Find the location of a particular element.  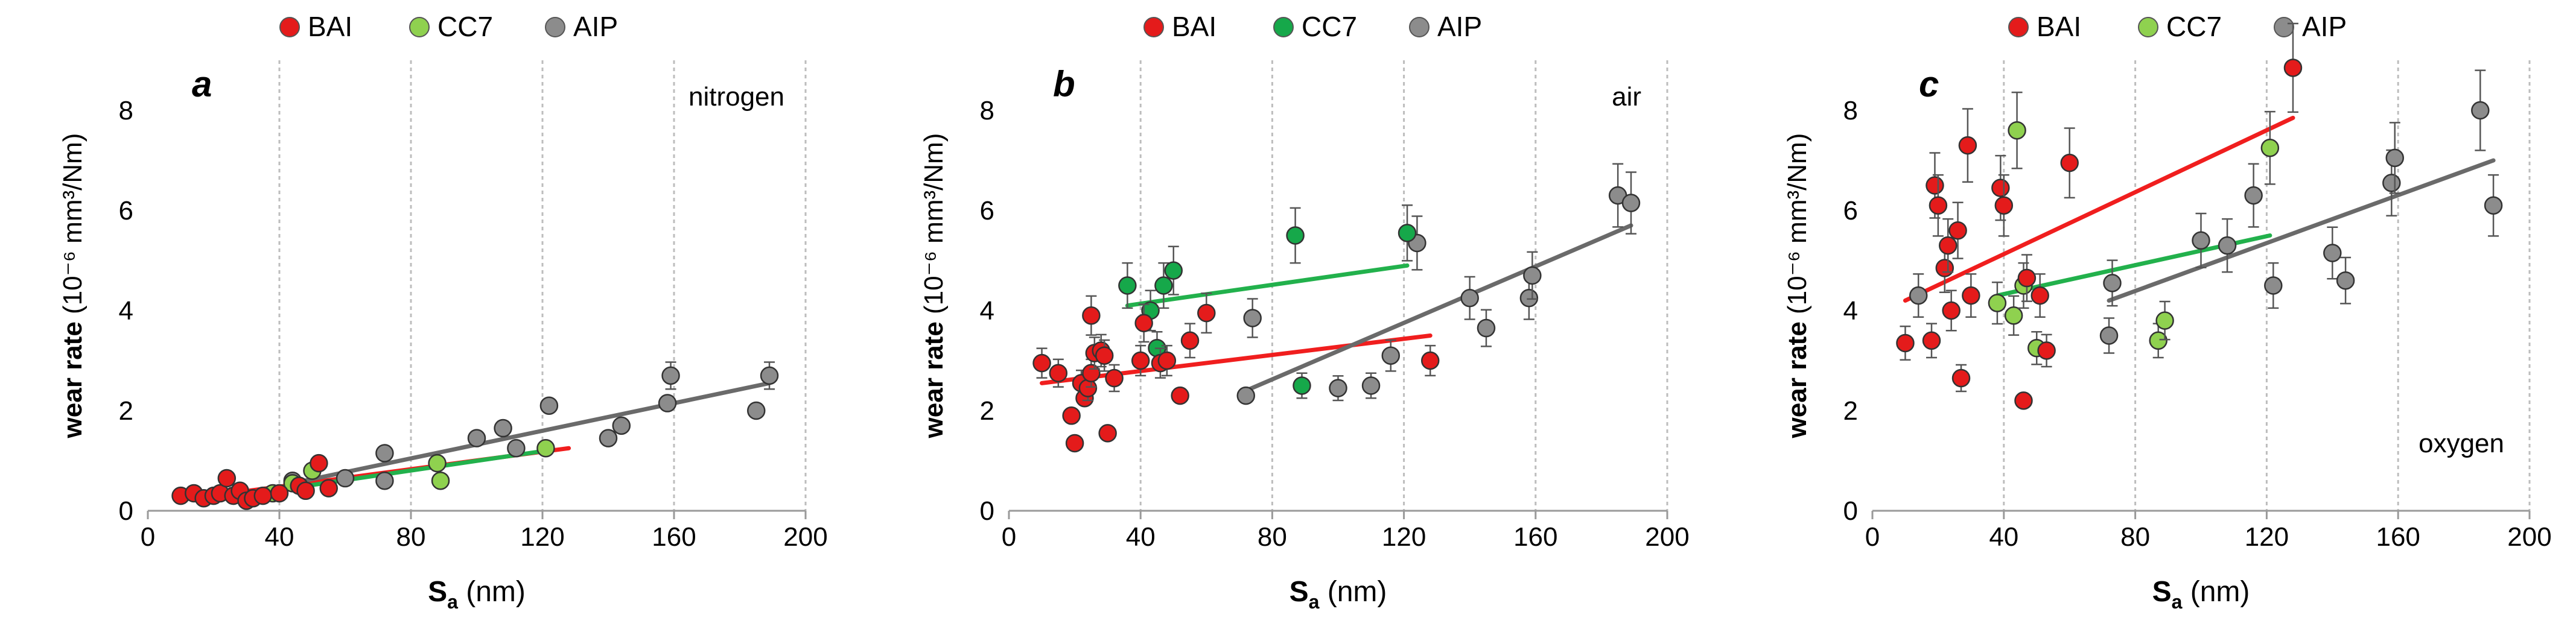

panel-letter: b is located at coordinates (1064, 84).